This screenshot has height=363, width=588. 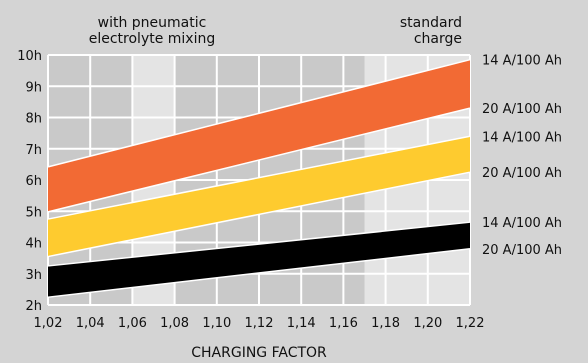 What do you see at coordinates (33, 306) in the screenshot?
I see `y-tick-label-0: 2h` at bounding box center [33, 306].